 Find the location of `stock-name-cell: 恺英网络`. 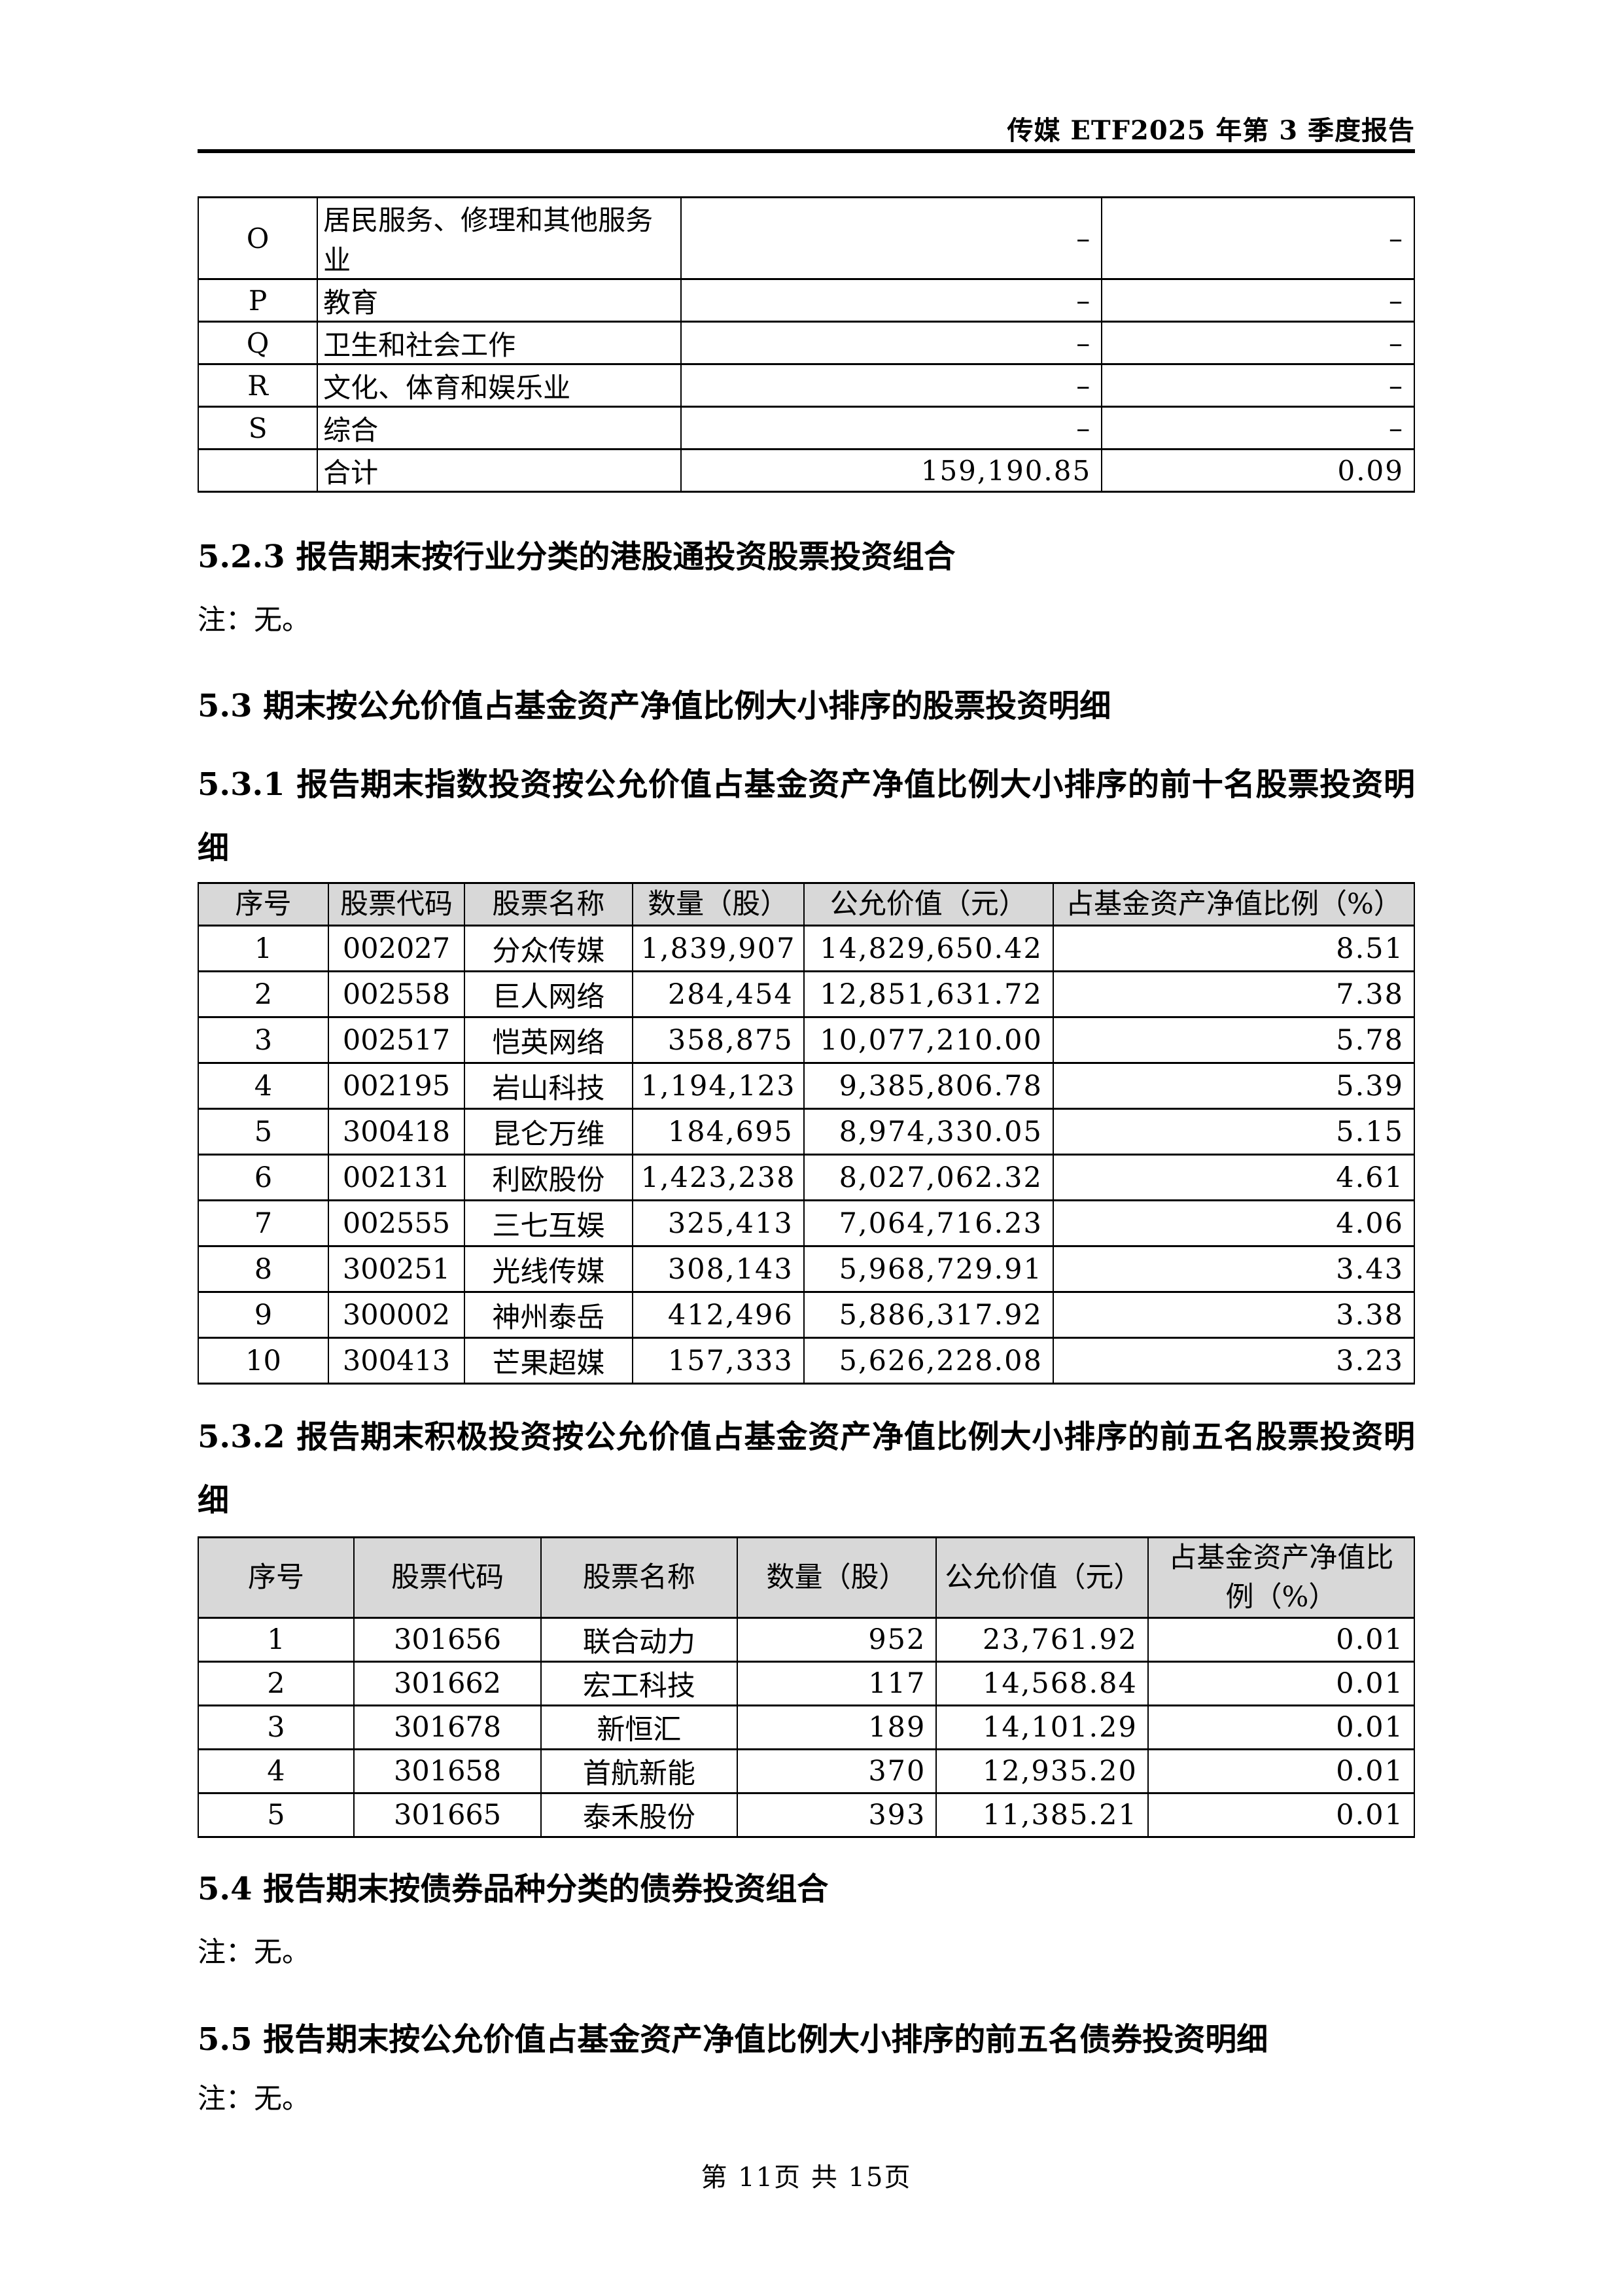

stock-name-cell: 恺英网络 is located at coordinates (548, 1040).